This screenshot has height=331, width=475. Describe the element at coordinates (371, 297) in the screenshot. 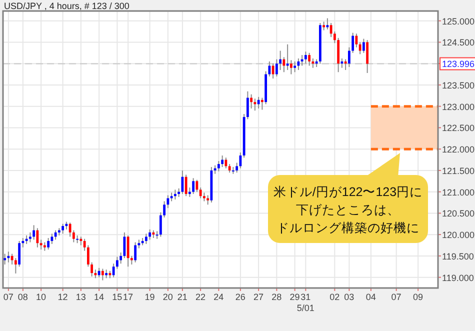

I see `x-tick-label: 04` at that location.